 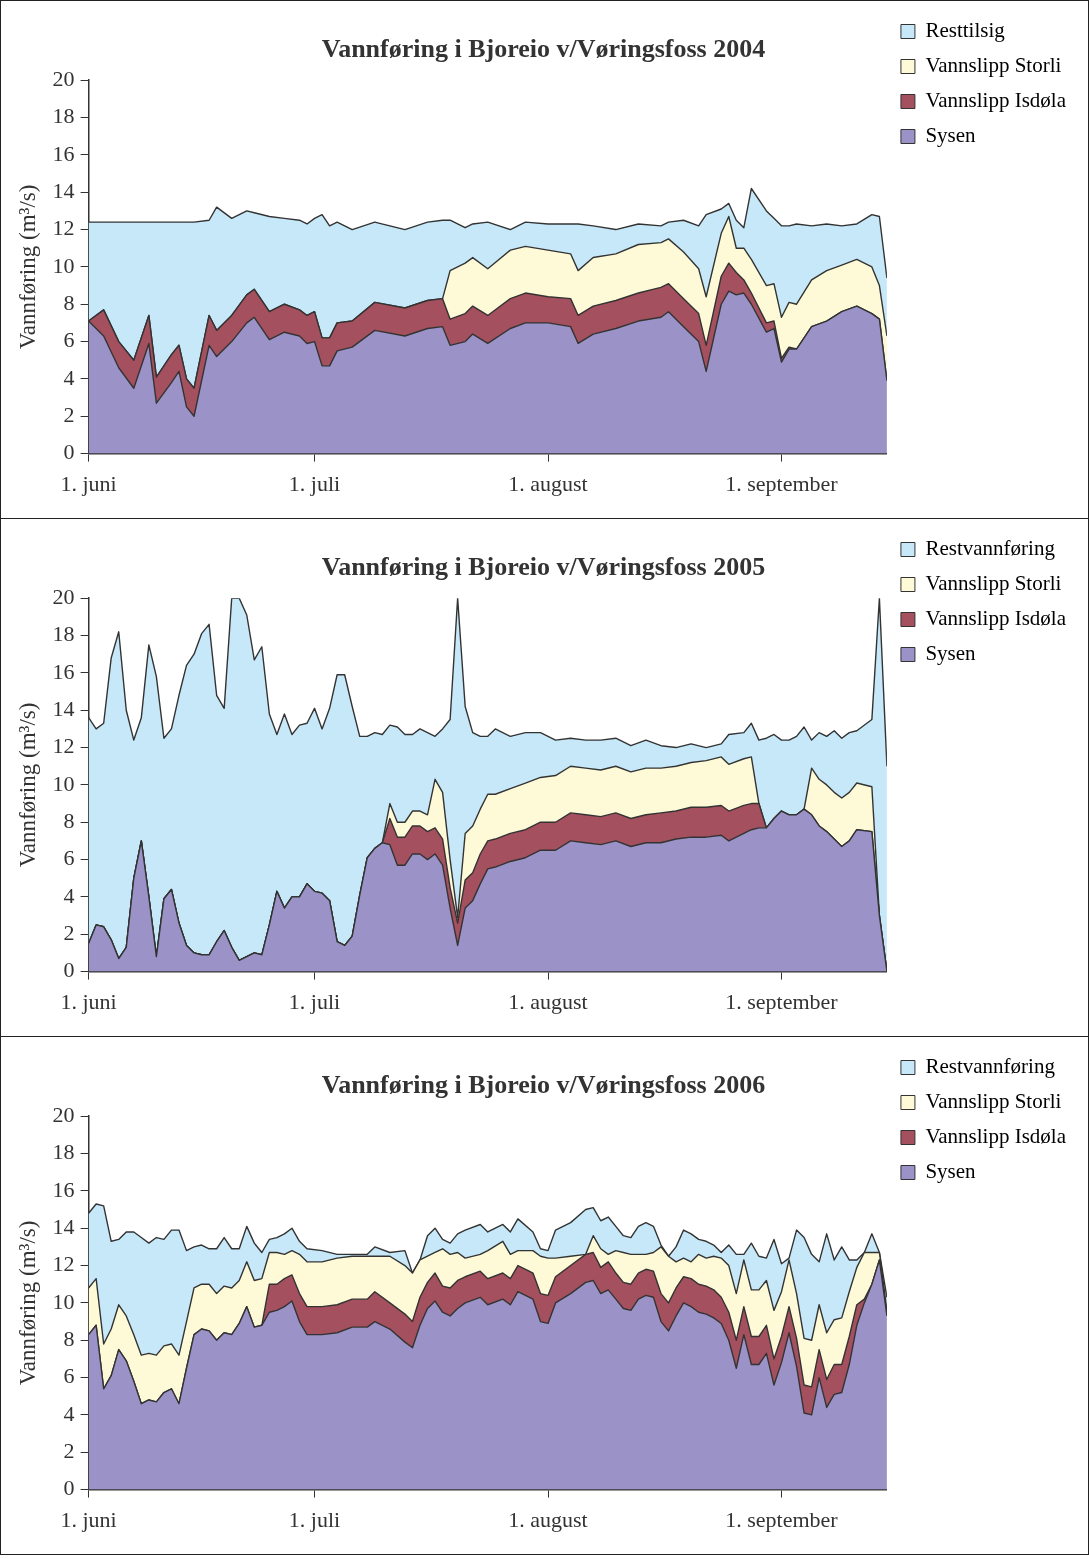 I want to click on chart-title: Vannføring i Bjoreio v/Vøringsfoss 2004, so click(x=543, y=49).